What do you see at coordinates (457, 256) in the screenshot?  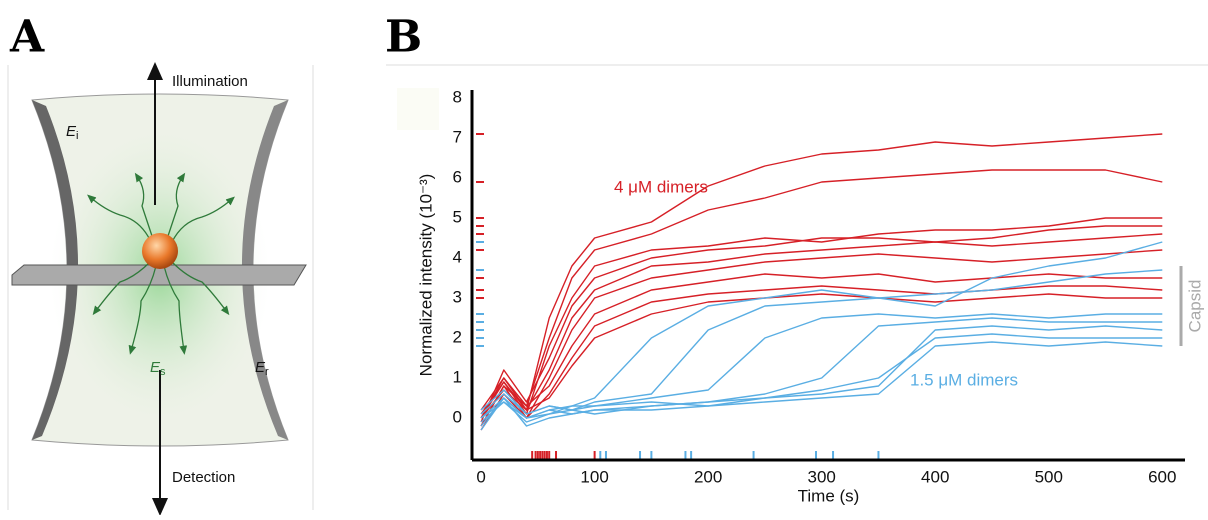 I see `y-tick-label: 4` at bounding box center [457, 256].